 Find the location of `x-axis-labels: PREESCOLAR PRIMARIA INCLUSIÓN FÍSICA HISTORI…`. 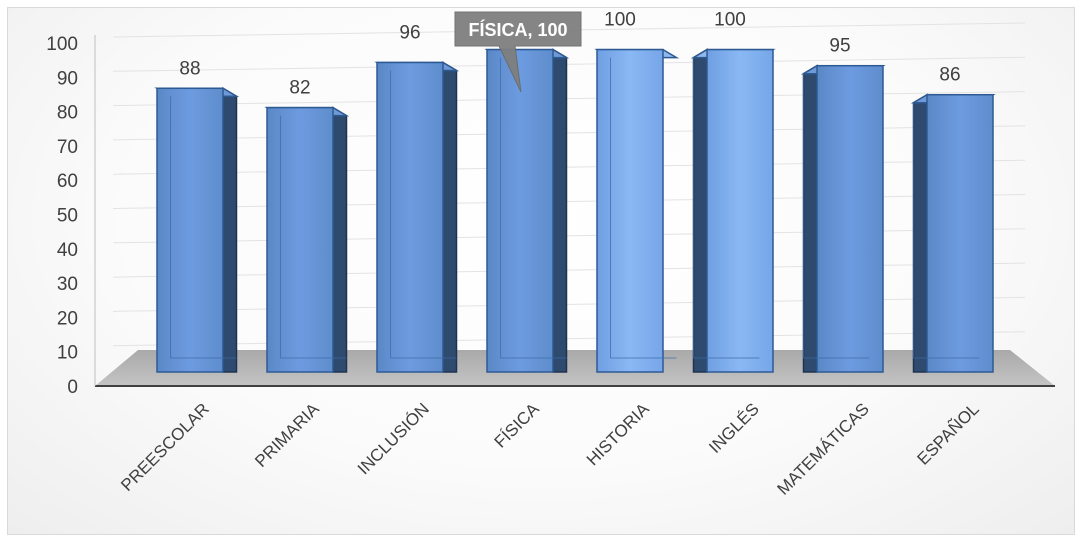

x-axis-labels: PREESCOLAR PRIMARIA INCLUSIÓN FÍSICA HISTORI… is located at coordinates (550, 449).